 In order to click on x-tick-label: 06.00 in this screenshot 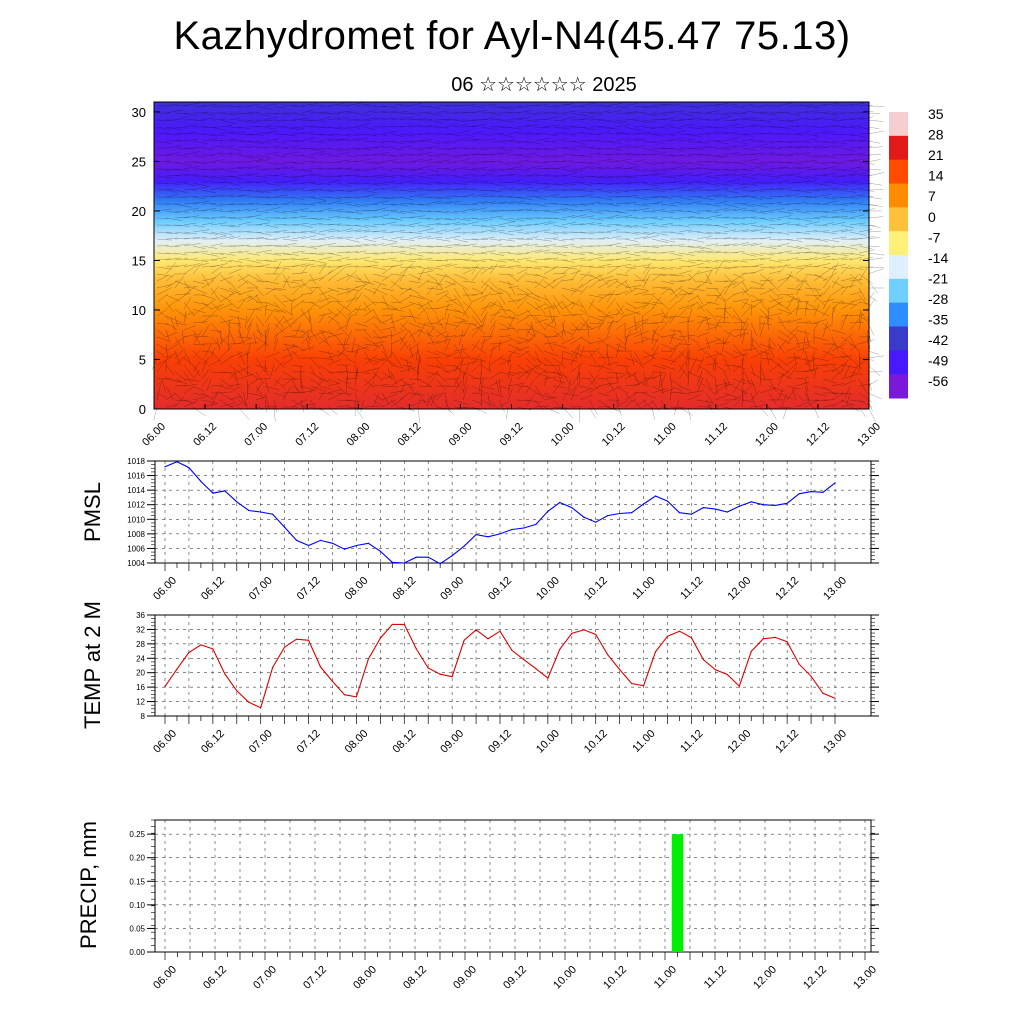, I will do `click(165, 589)`.